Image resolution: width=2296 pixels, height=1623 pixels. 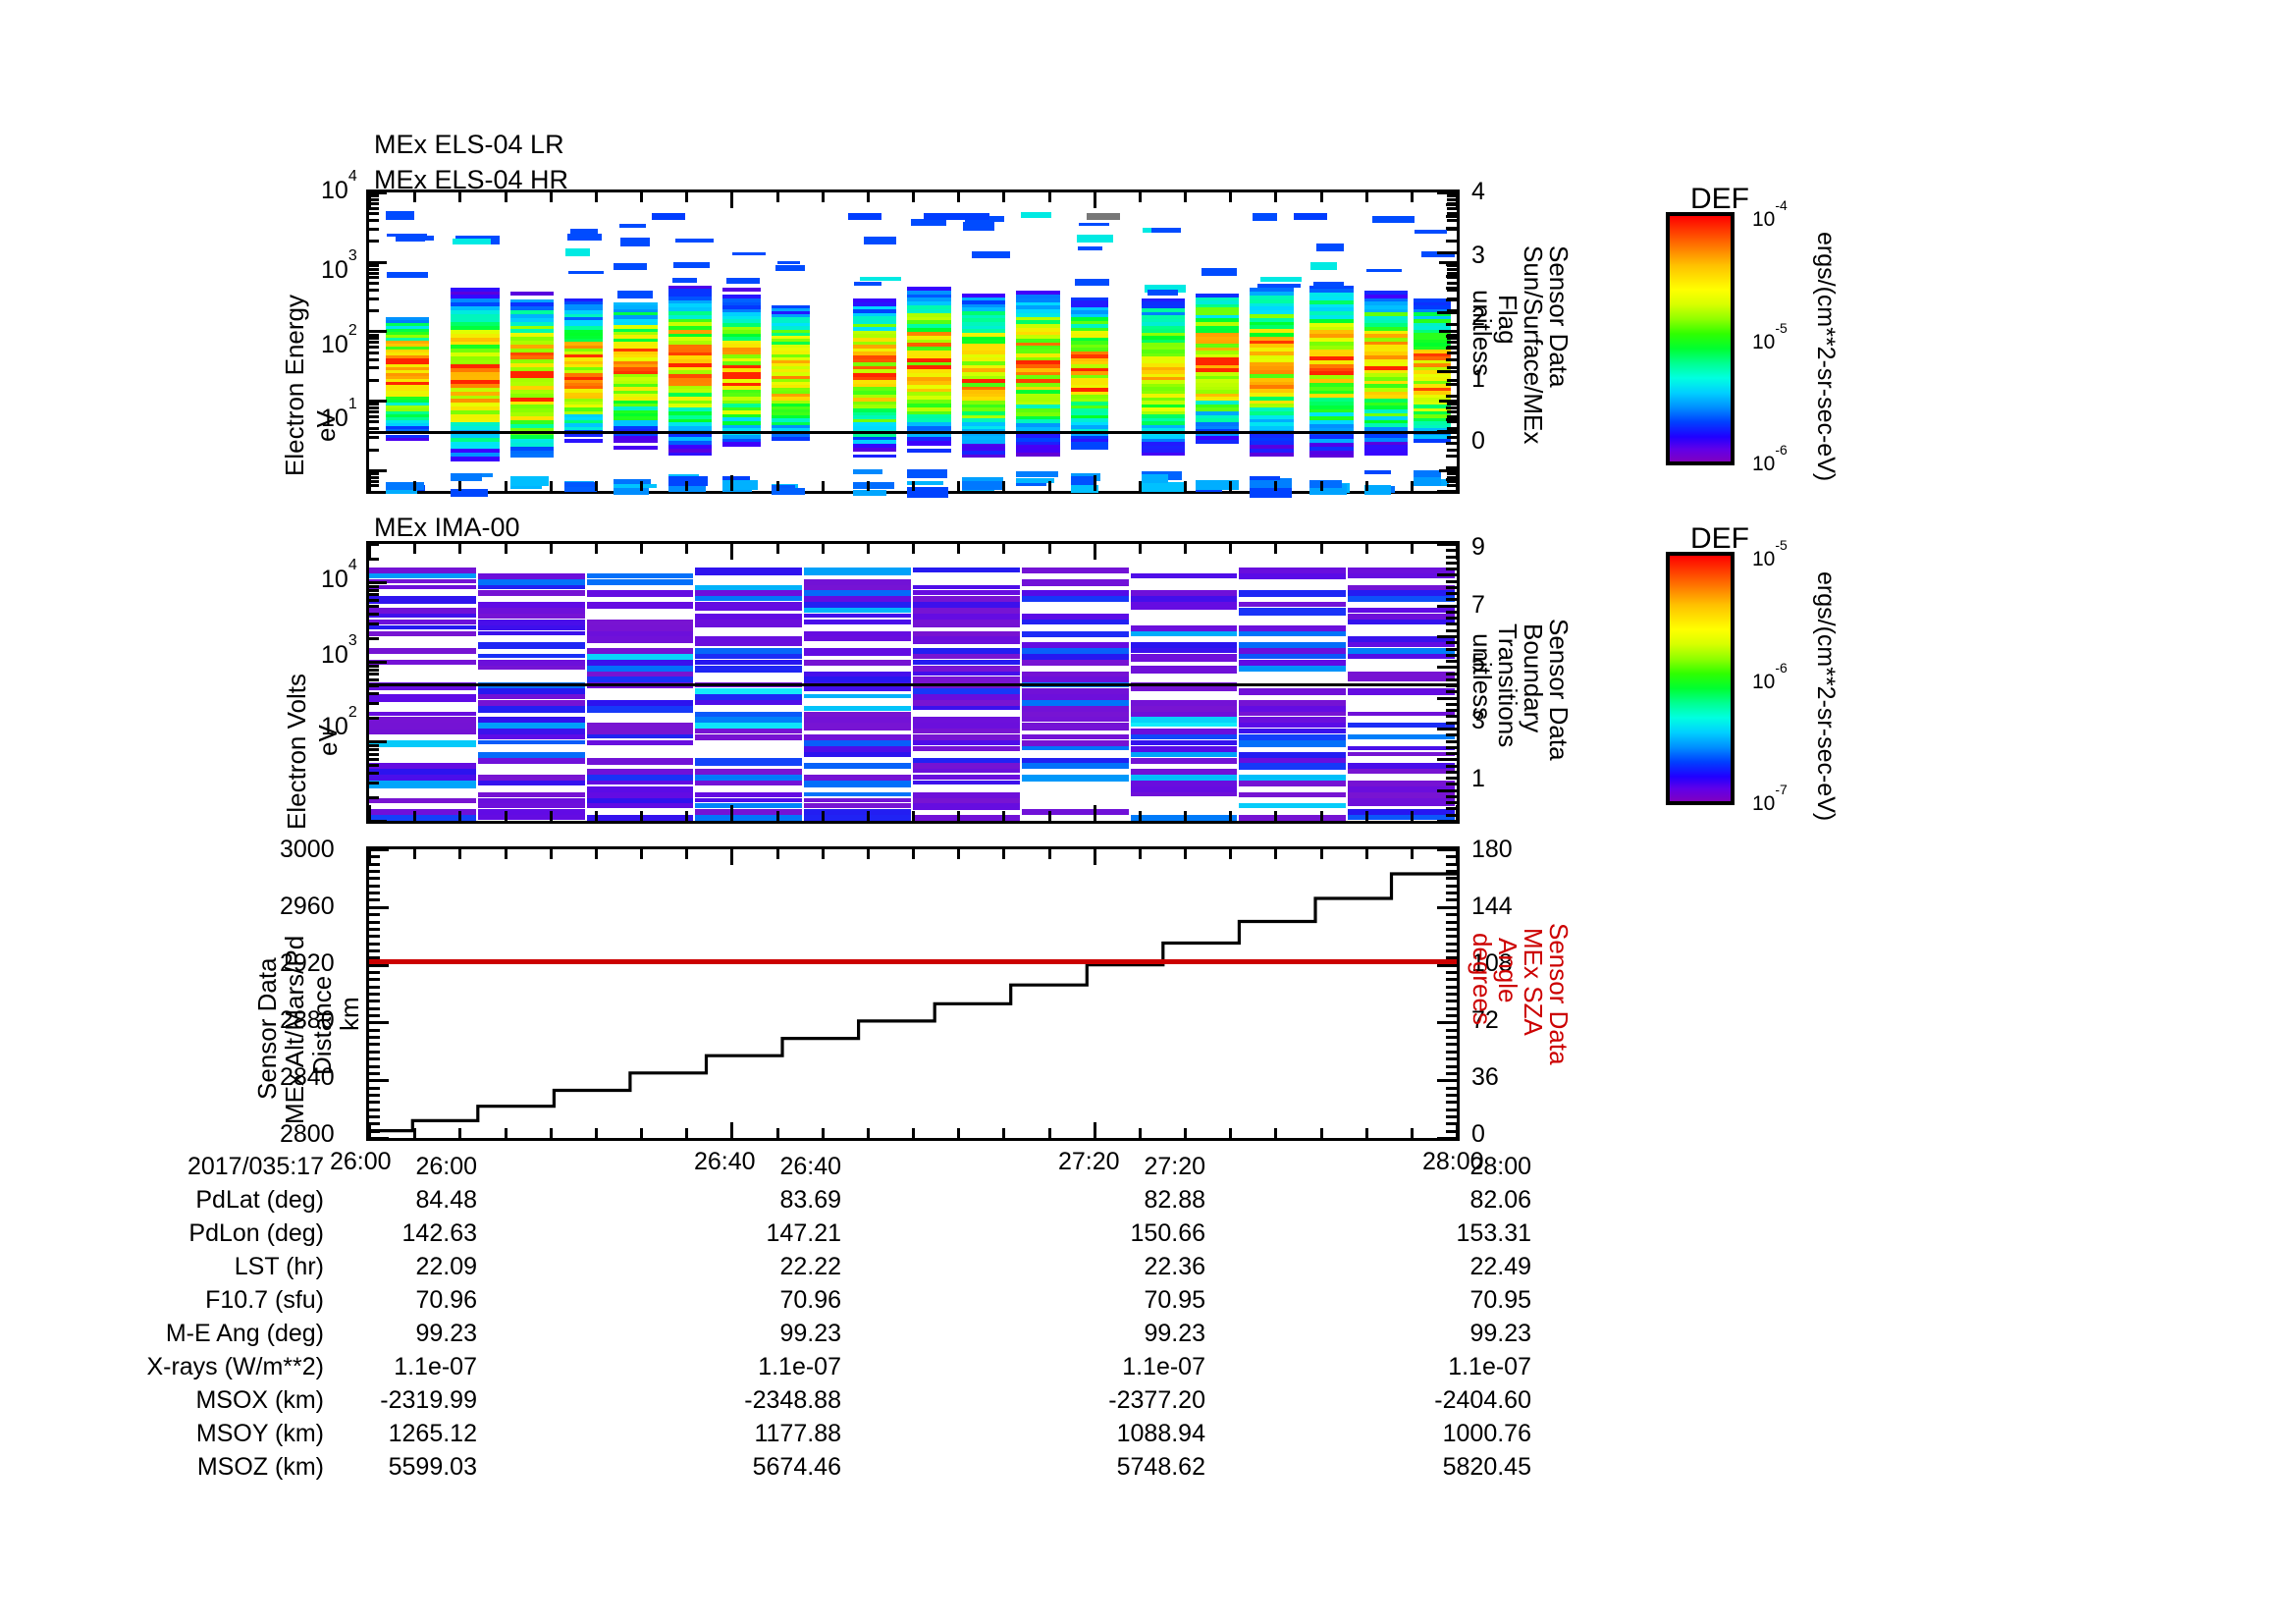 I want to click on alt-ytick-2960: 2960, so click(x=307, y=906).